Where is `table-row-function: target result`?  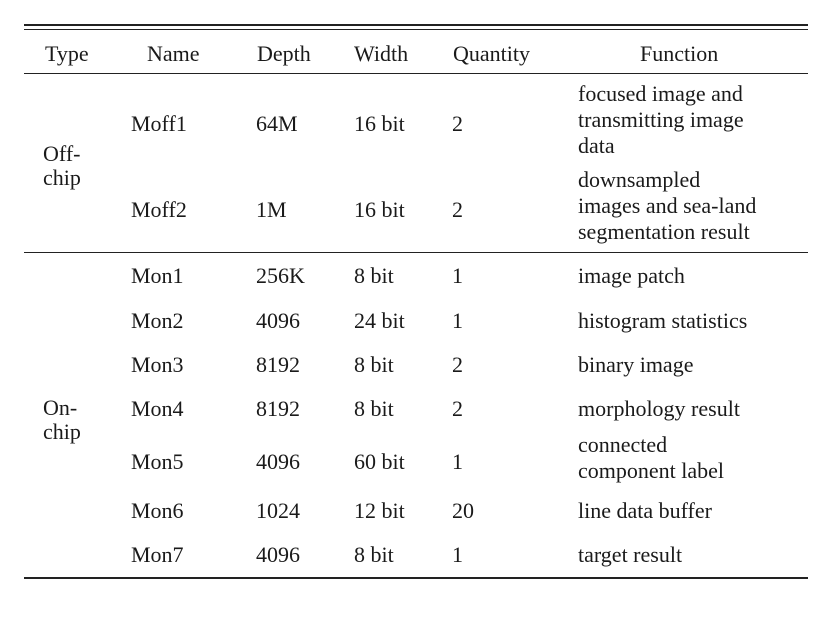 table-row-function: target result is located at coordinates (630, 555).